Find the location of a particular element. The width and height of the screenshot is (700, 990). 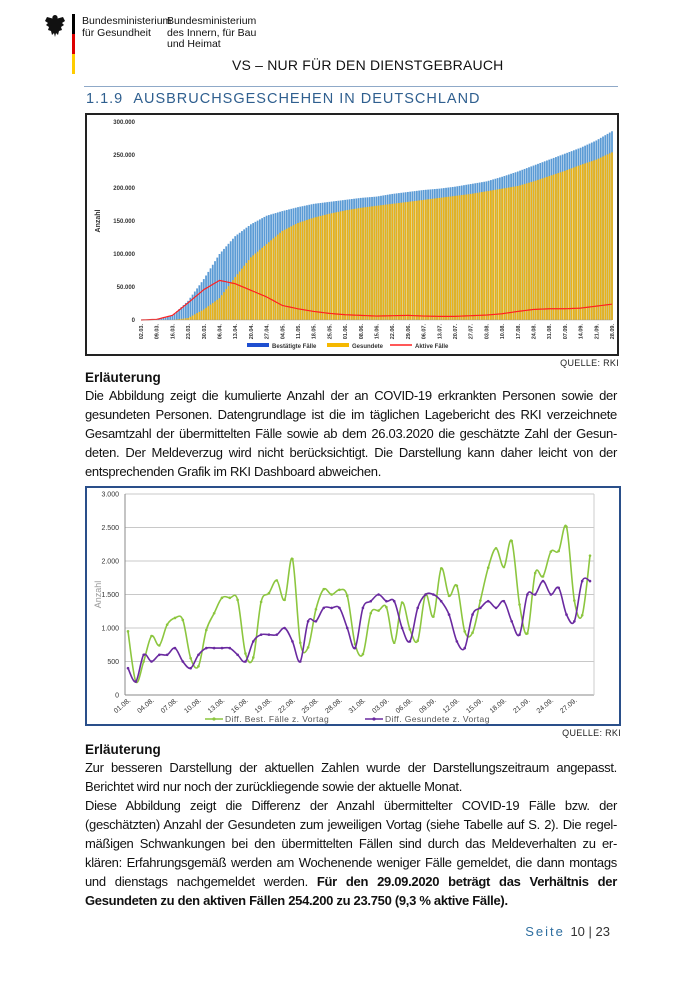

ministry-interior-line: des Innern, für Bau is located at coordinates (212, 32).